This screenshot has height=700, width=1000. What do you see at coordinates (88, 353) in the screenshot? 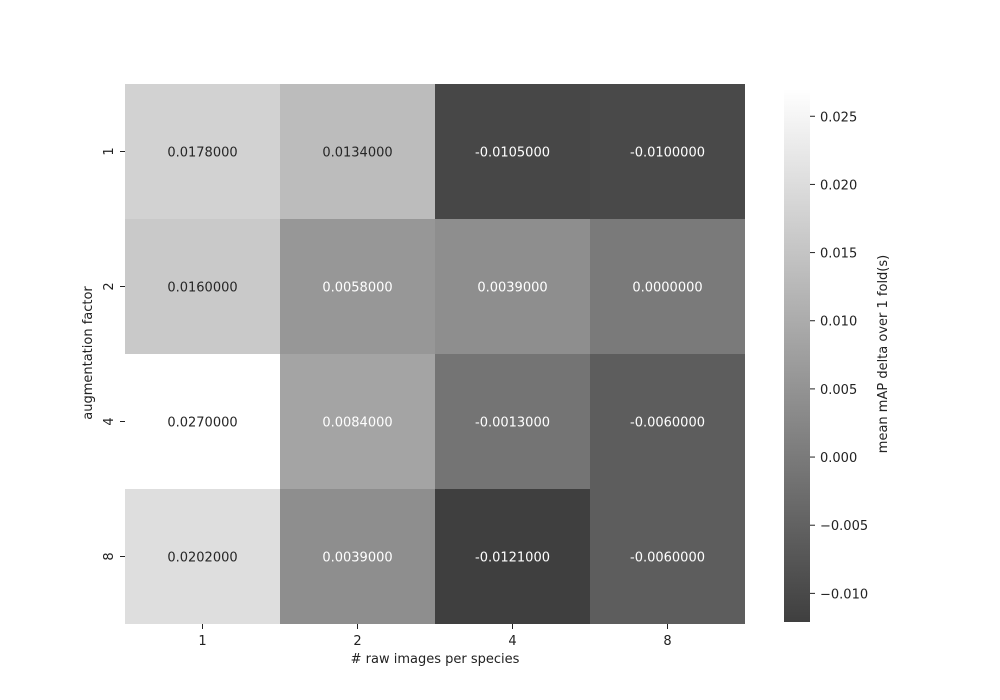
I see `y-axis-label: augmentation factor` at bounding box center [88, 353].